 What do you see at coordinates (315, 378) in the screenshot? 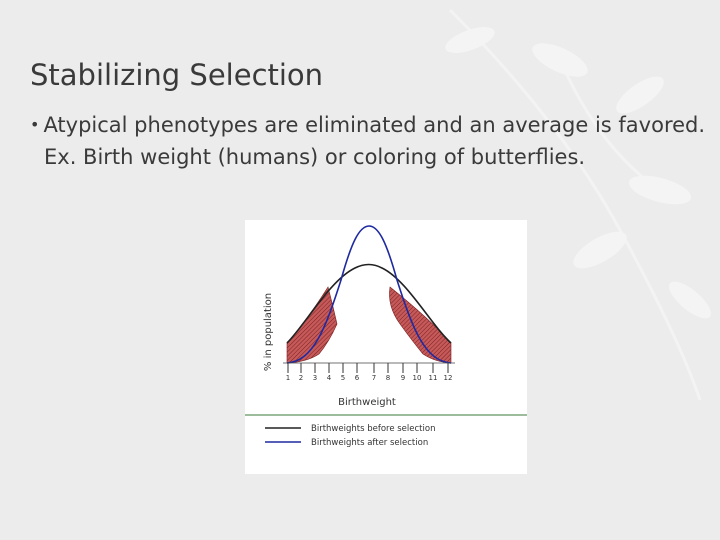
I see `tick-label: 3` at bounding box center [315, 378].